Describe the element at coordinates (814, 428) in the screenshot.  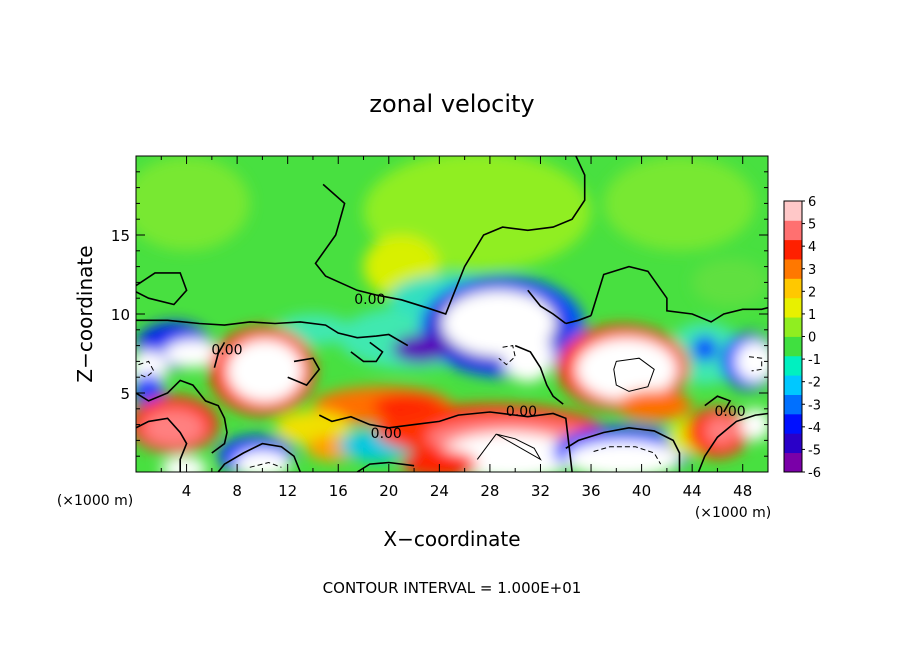
I see `colorbar-tick-label: -4` at that location.